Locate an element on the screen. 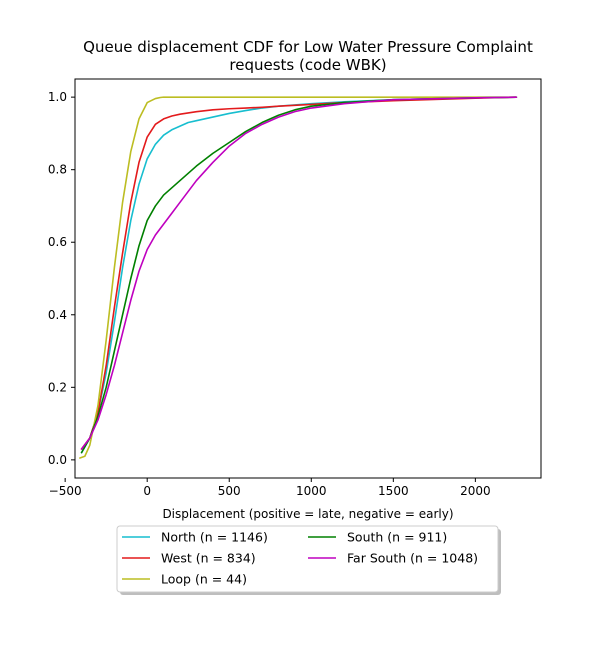  y-tick-label: 0.0 is located at coordinates (57, 460).